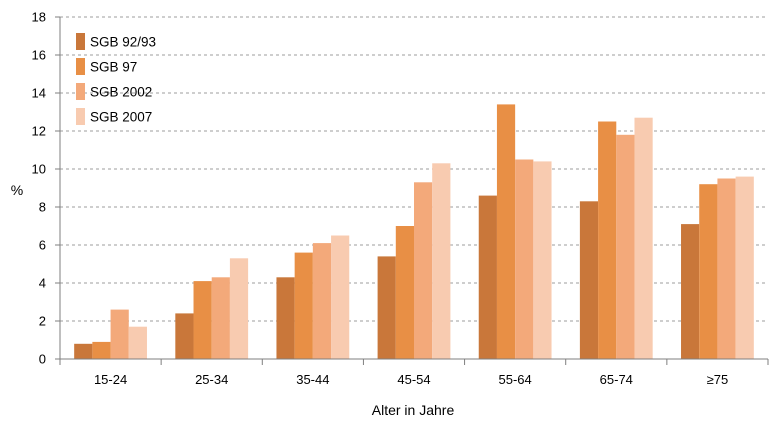  Describe the element at coordinates (39, 169) in the screenshot. I see `y-tick-label: 10` at that location.